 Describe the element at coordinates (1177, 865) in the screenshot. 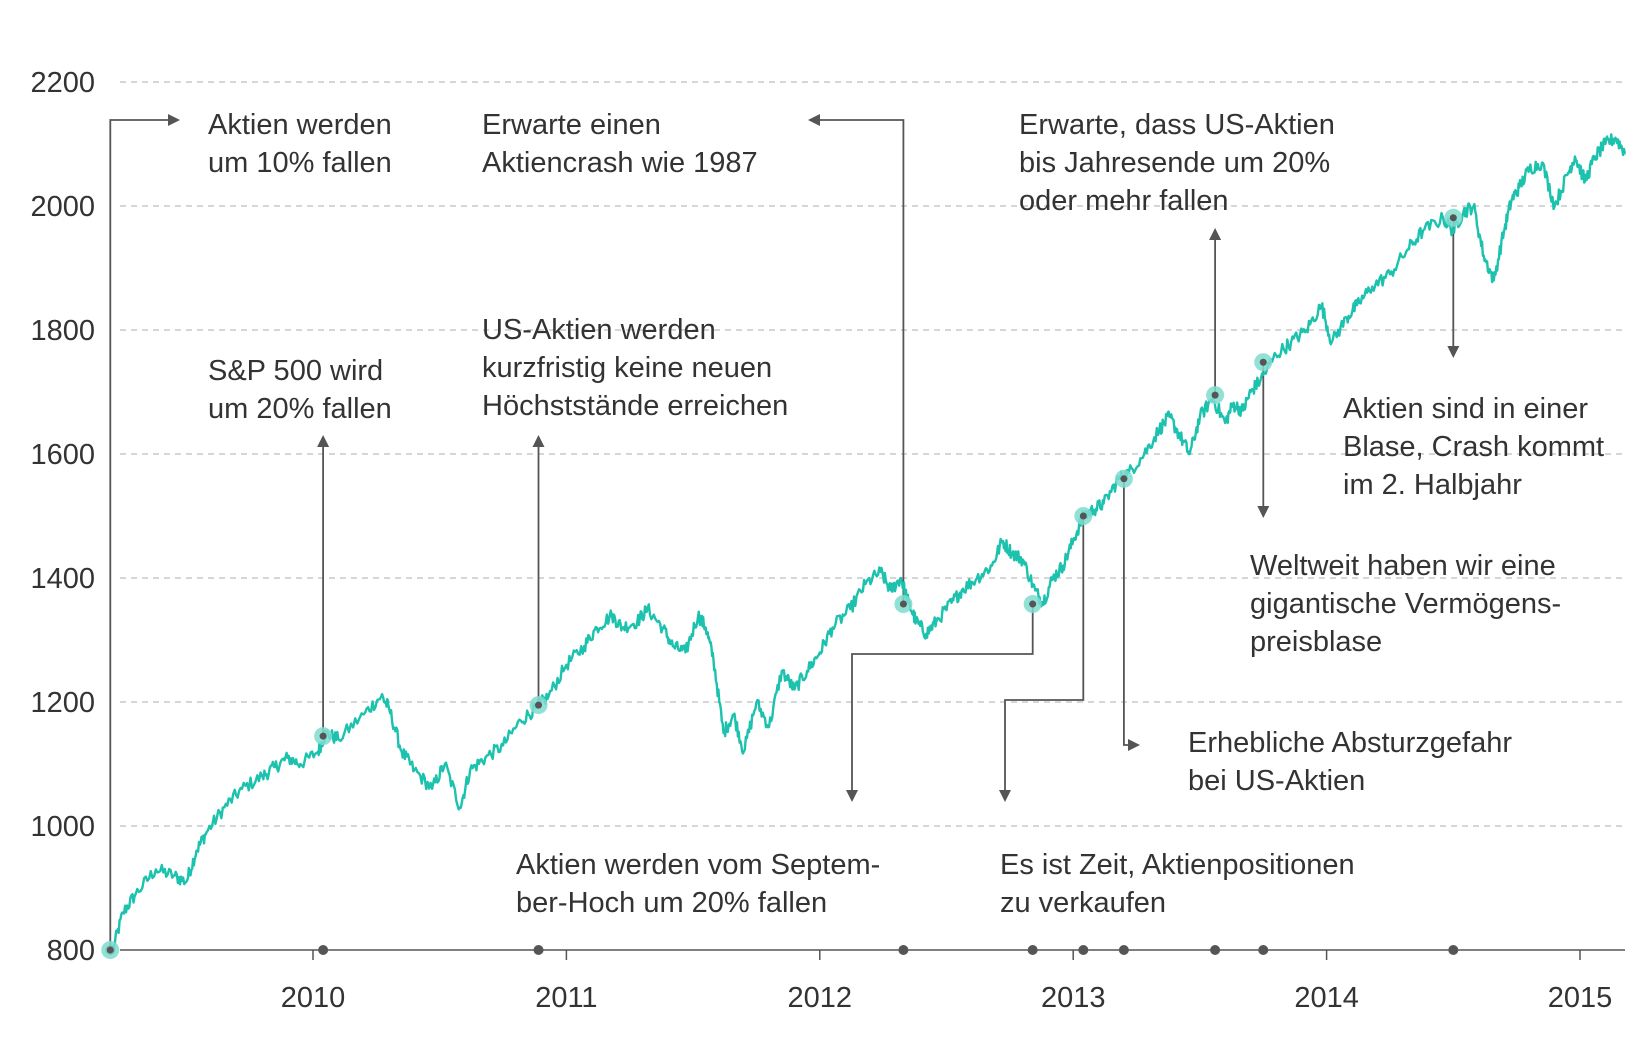

I see `annotation-6-line-1: Es ist Zeit, Aktienpositionen` at that location.